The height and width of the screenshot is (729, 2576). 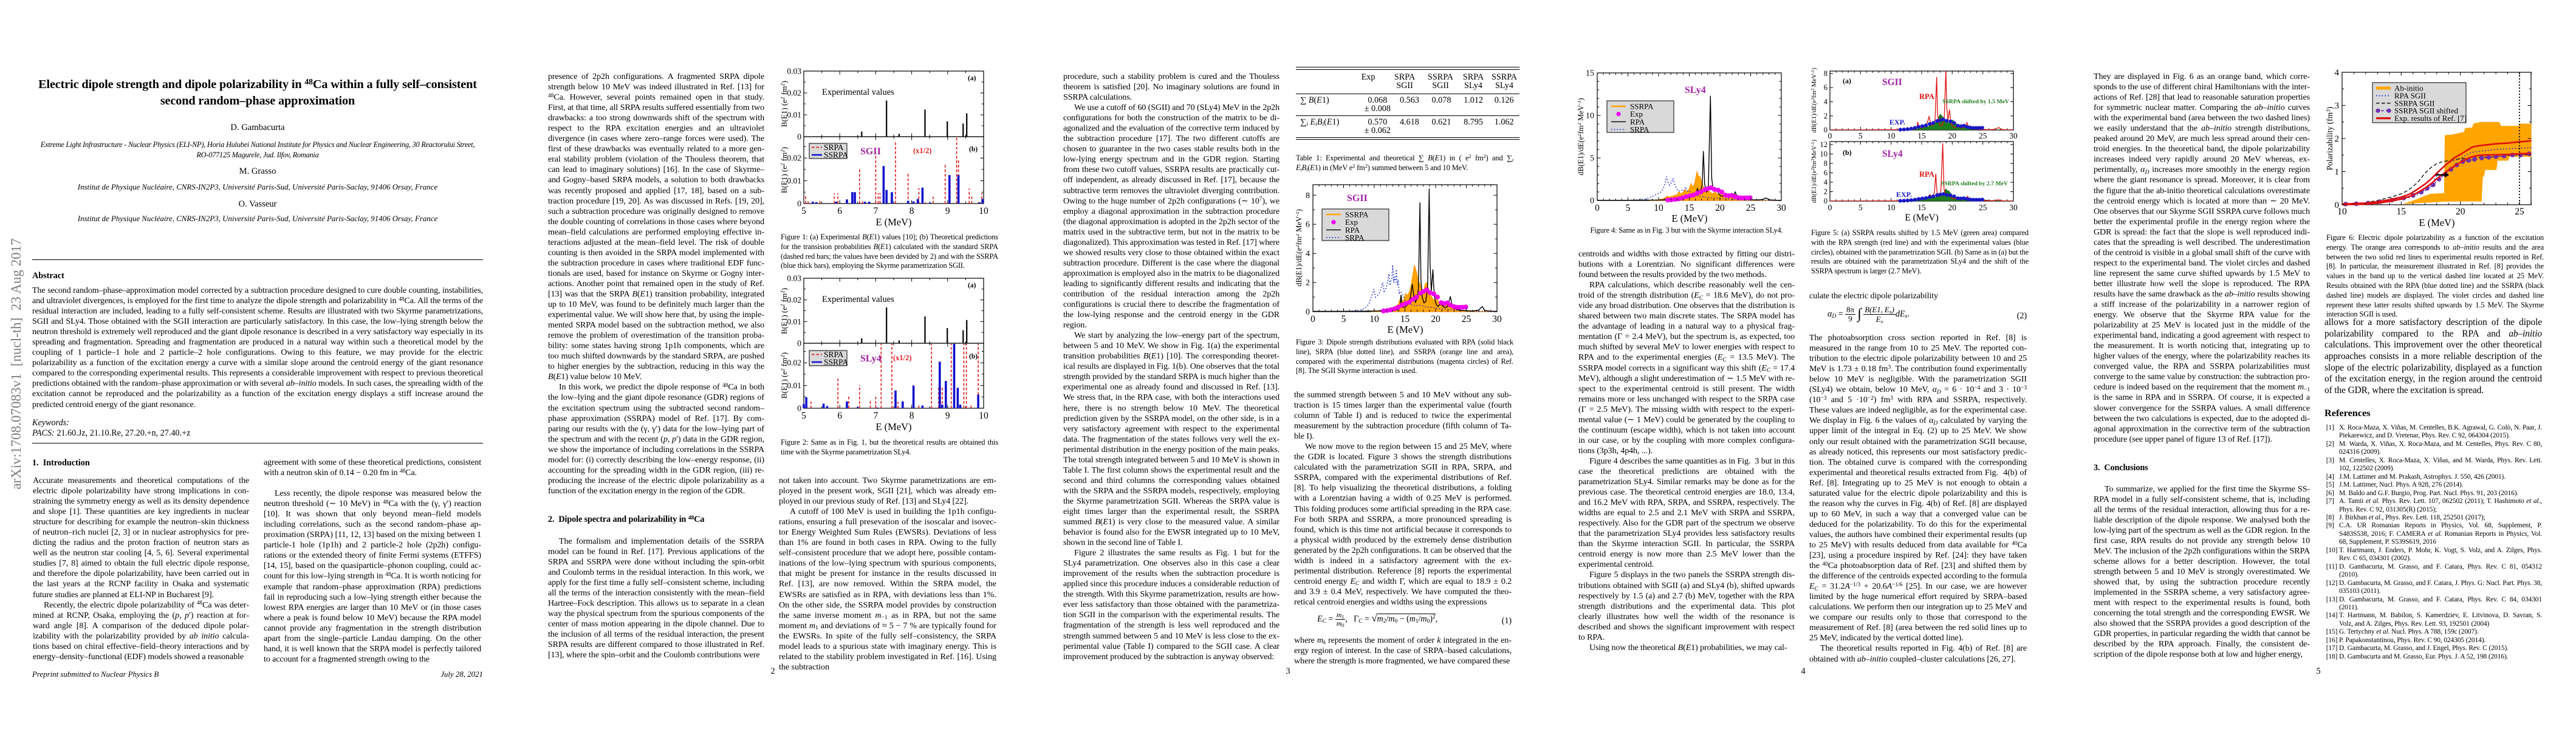 What do you see at coordinates (876, 211) in the screenshot?
I see `svg-text: 7` at bounding box center [876, 211].